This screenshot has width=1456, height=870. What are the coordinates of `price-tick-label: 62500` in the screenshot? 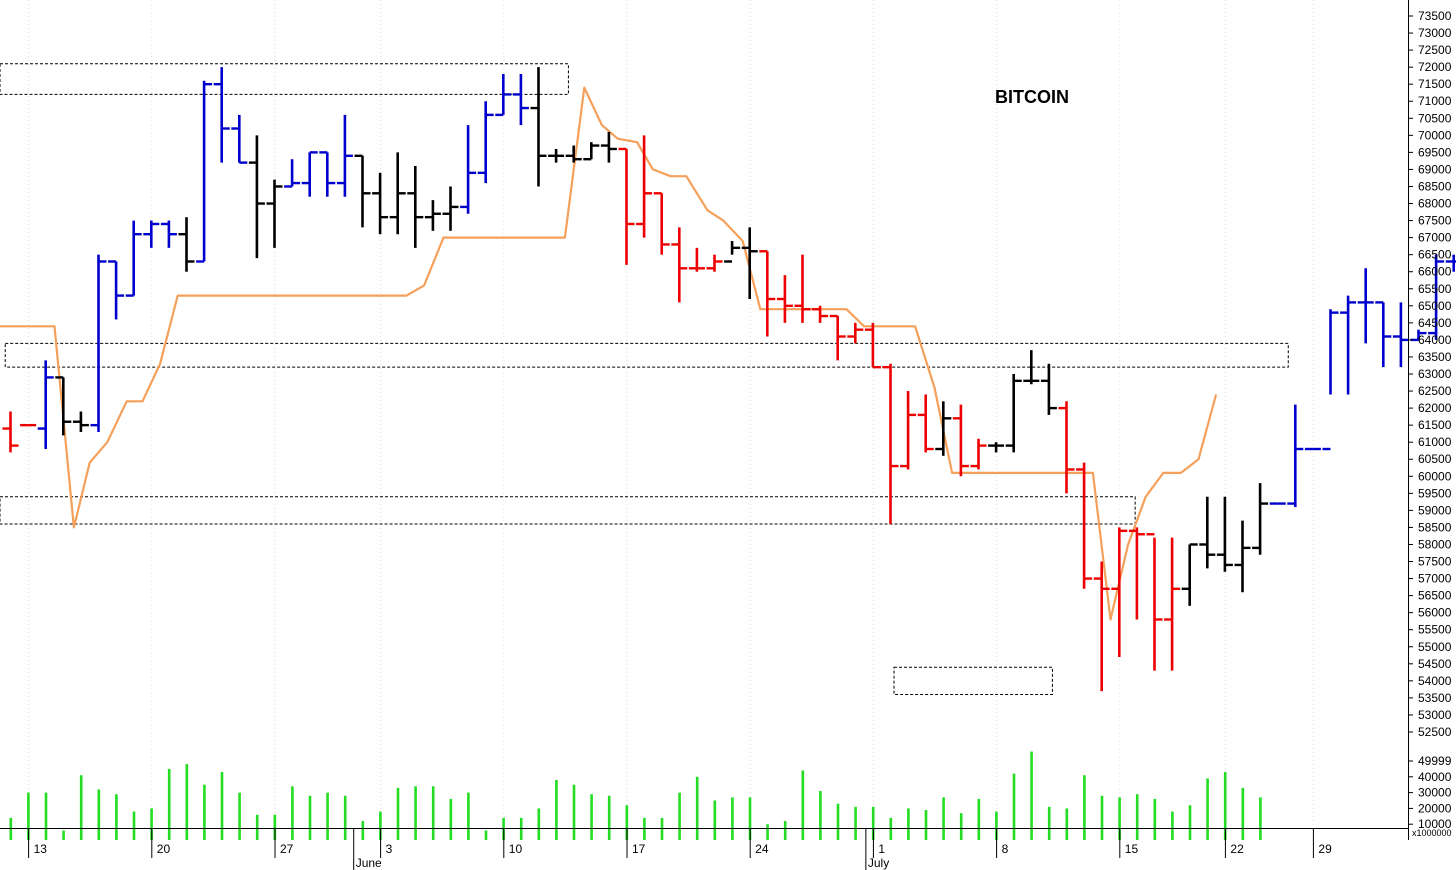 It's located at (1435, 391).